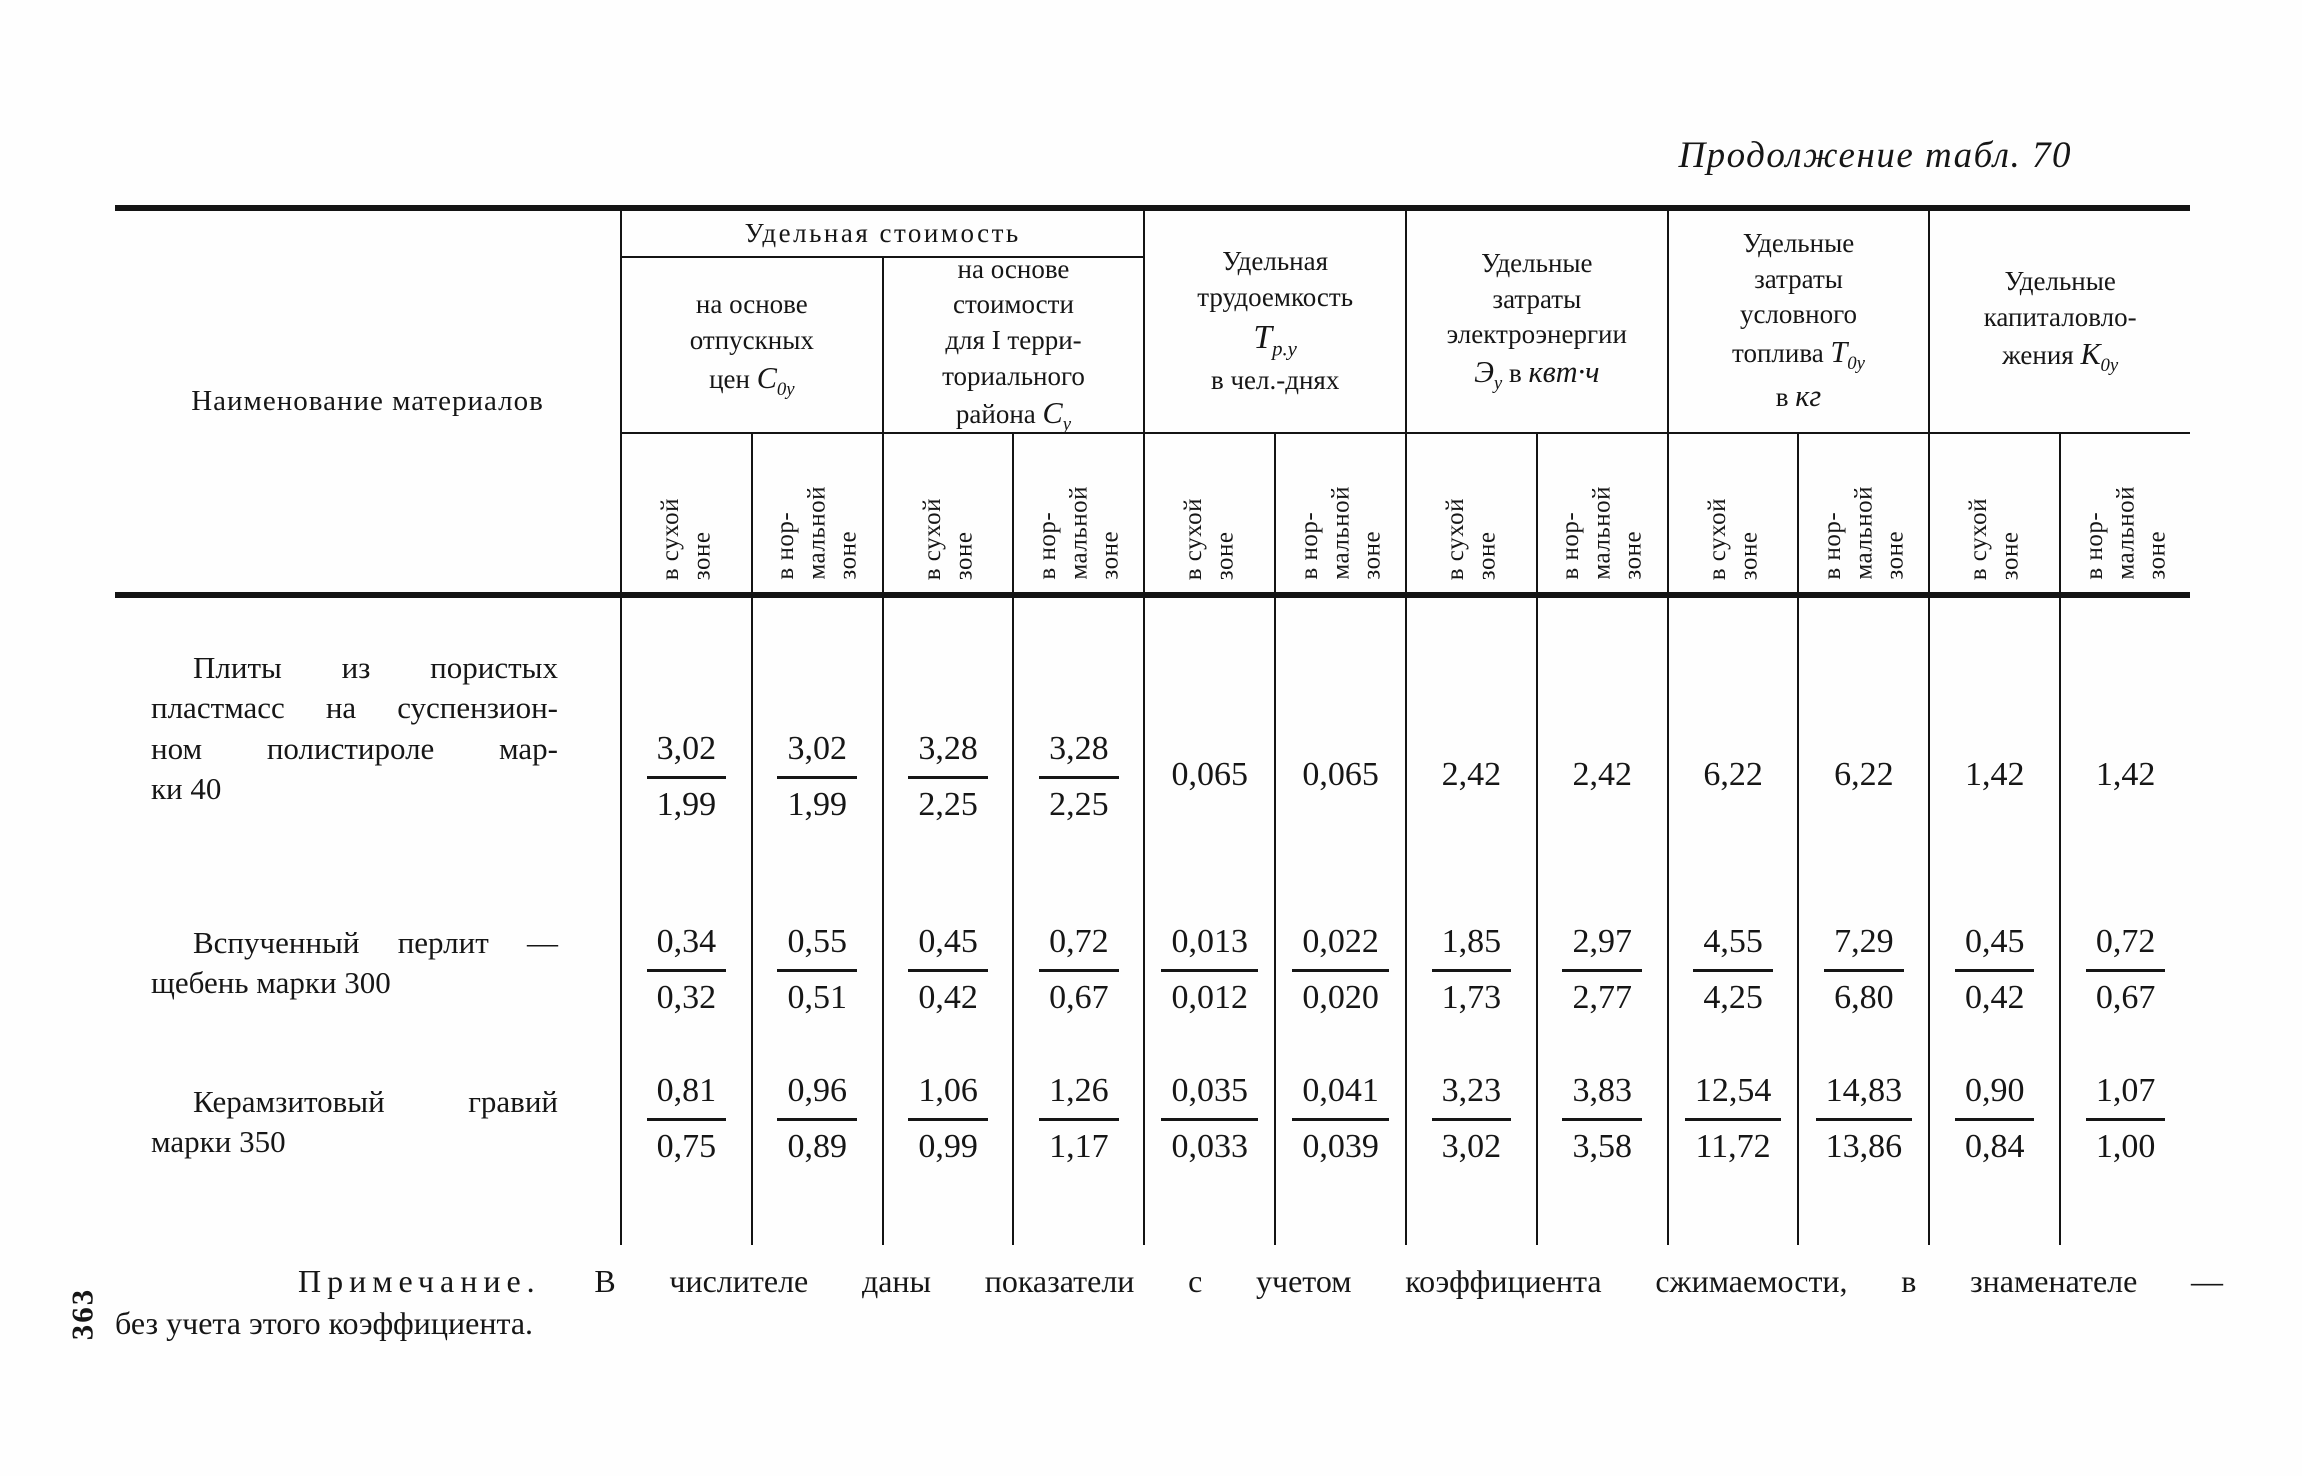 The width and height of the screenshot is (2302, 1476). I want to click on value-cell: 4,55 4,25, so click(1732, 985).